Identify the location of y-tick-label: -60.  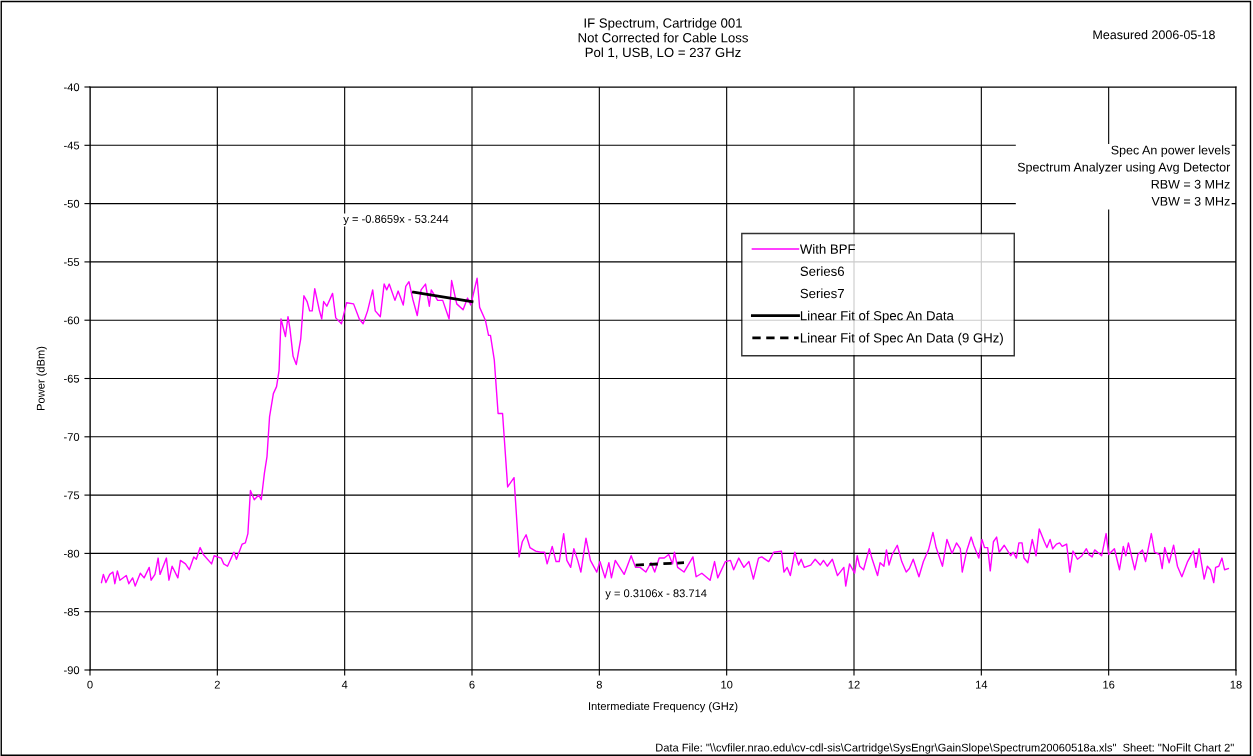
(72, 320).